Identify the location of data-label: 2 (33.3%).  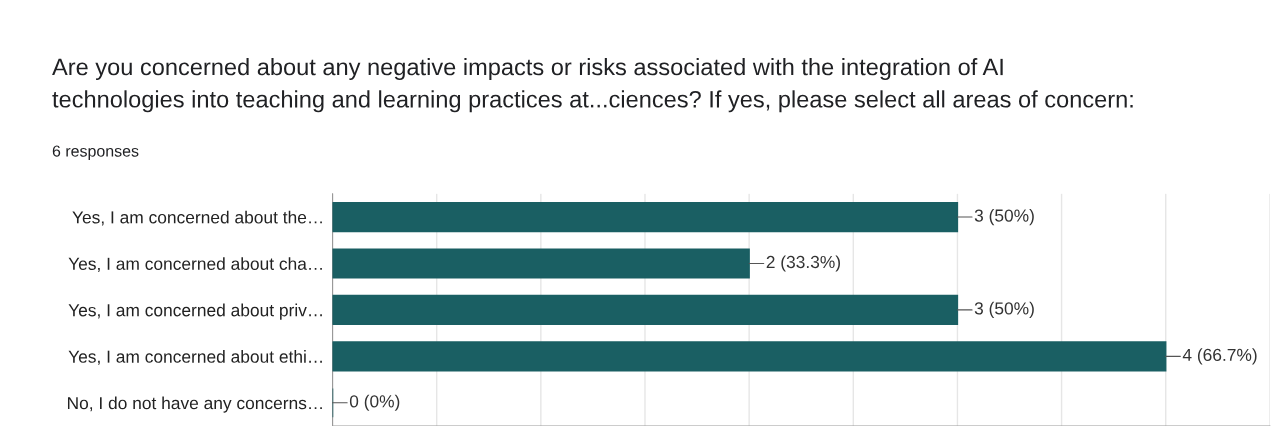
(803, 263).